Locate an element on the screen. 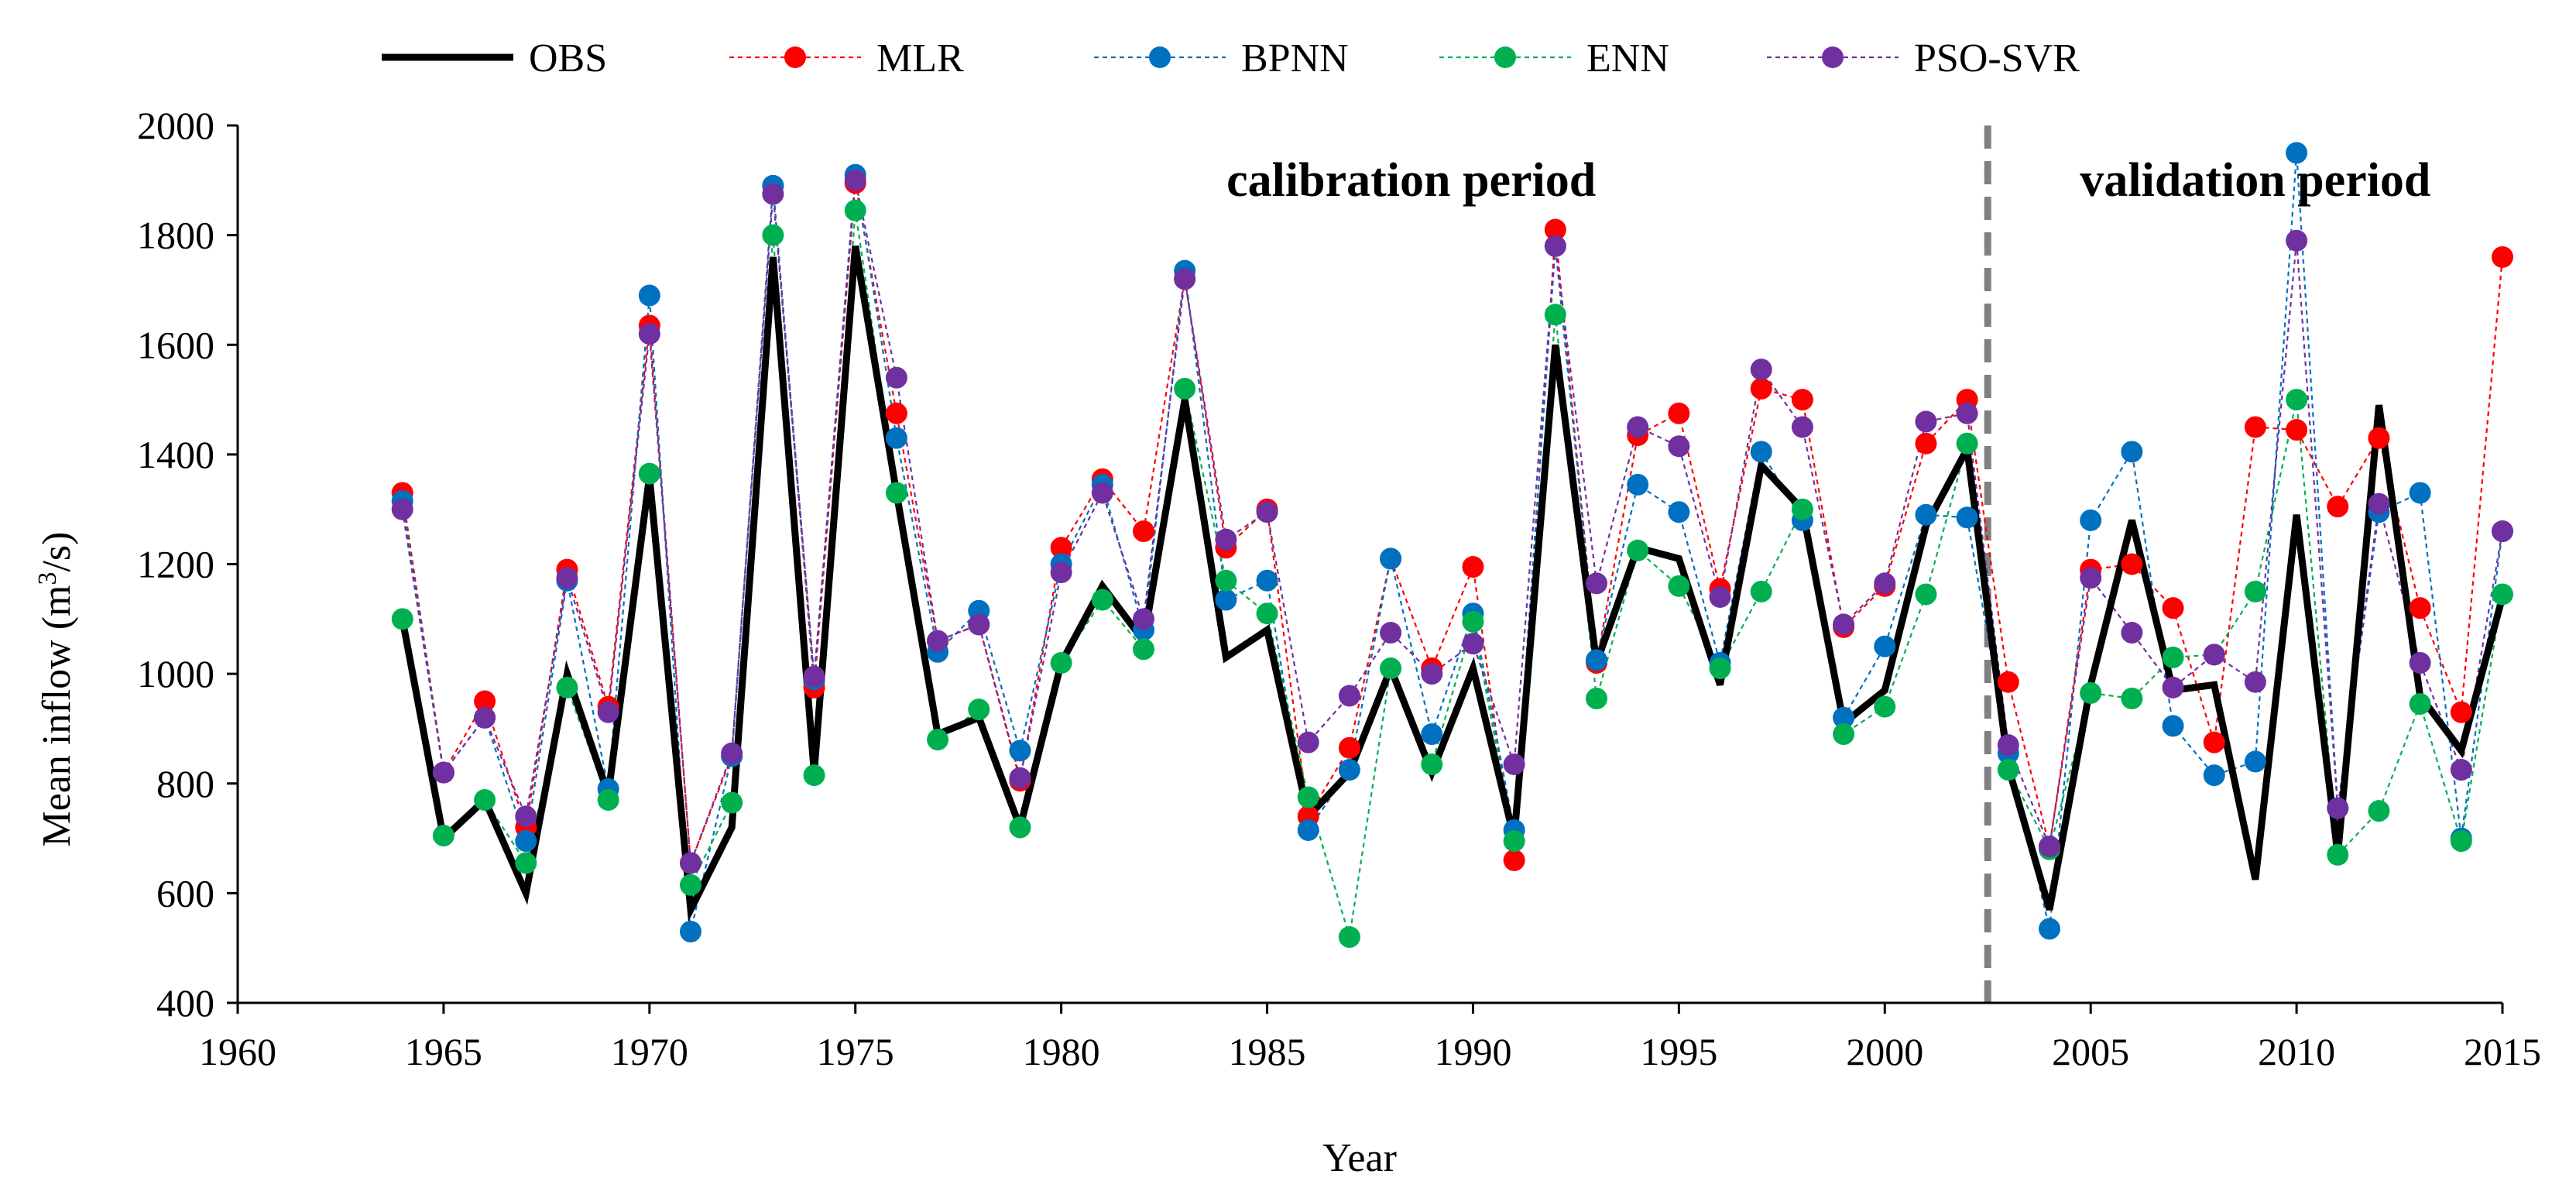 The image size is (2576, 1198). point-enn-1999 is located at coordinates (1844, 734).